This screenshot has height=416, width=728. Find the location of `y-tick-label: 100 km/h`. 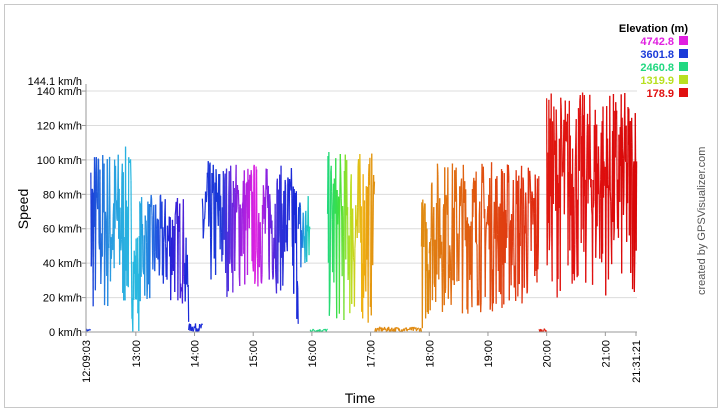

y-tick-label: 100 km/h is located at coordinates (59, 161).